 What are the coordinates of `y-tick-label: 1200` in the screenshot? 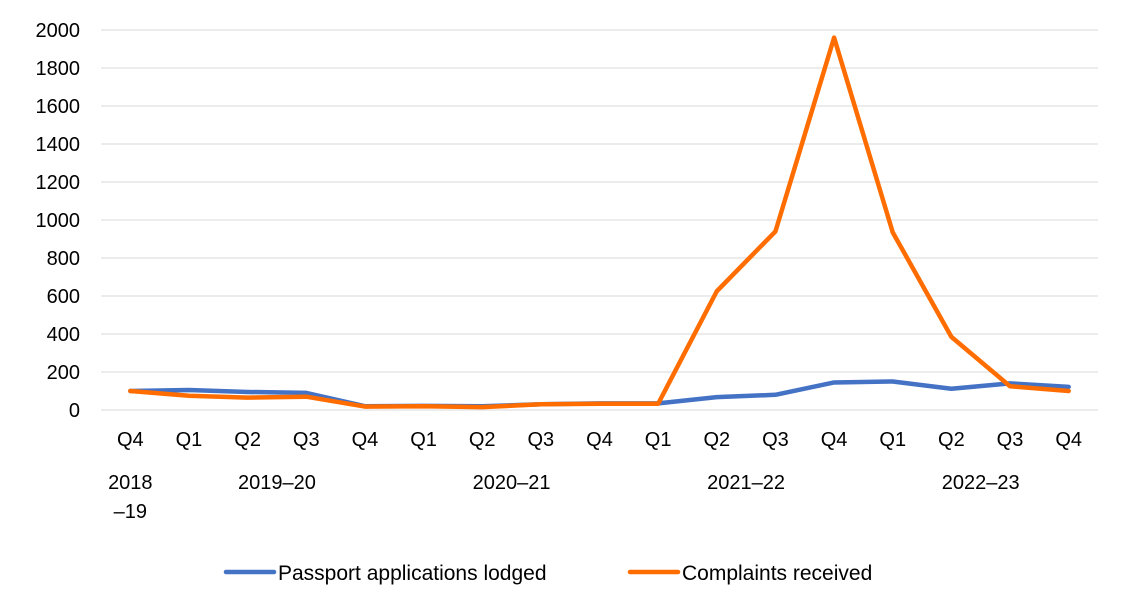 It's located at (58, 183).